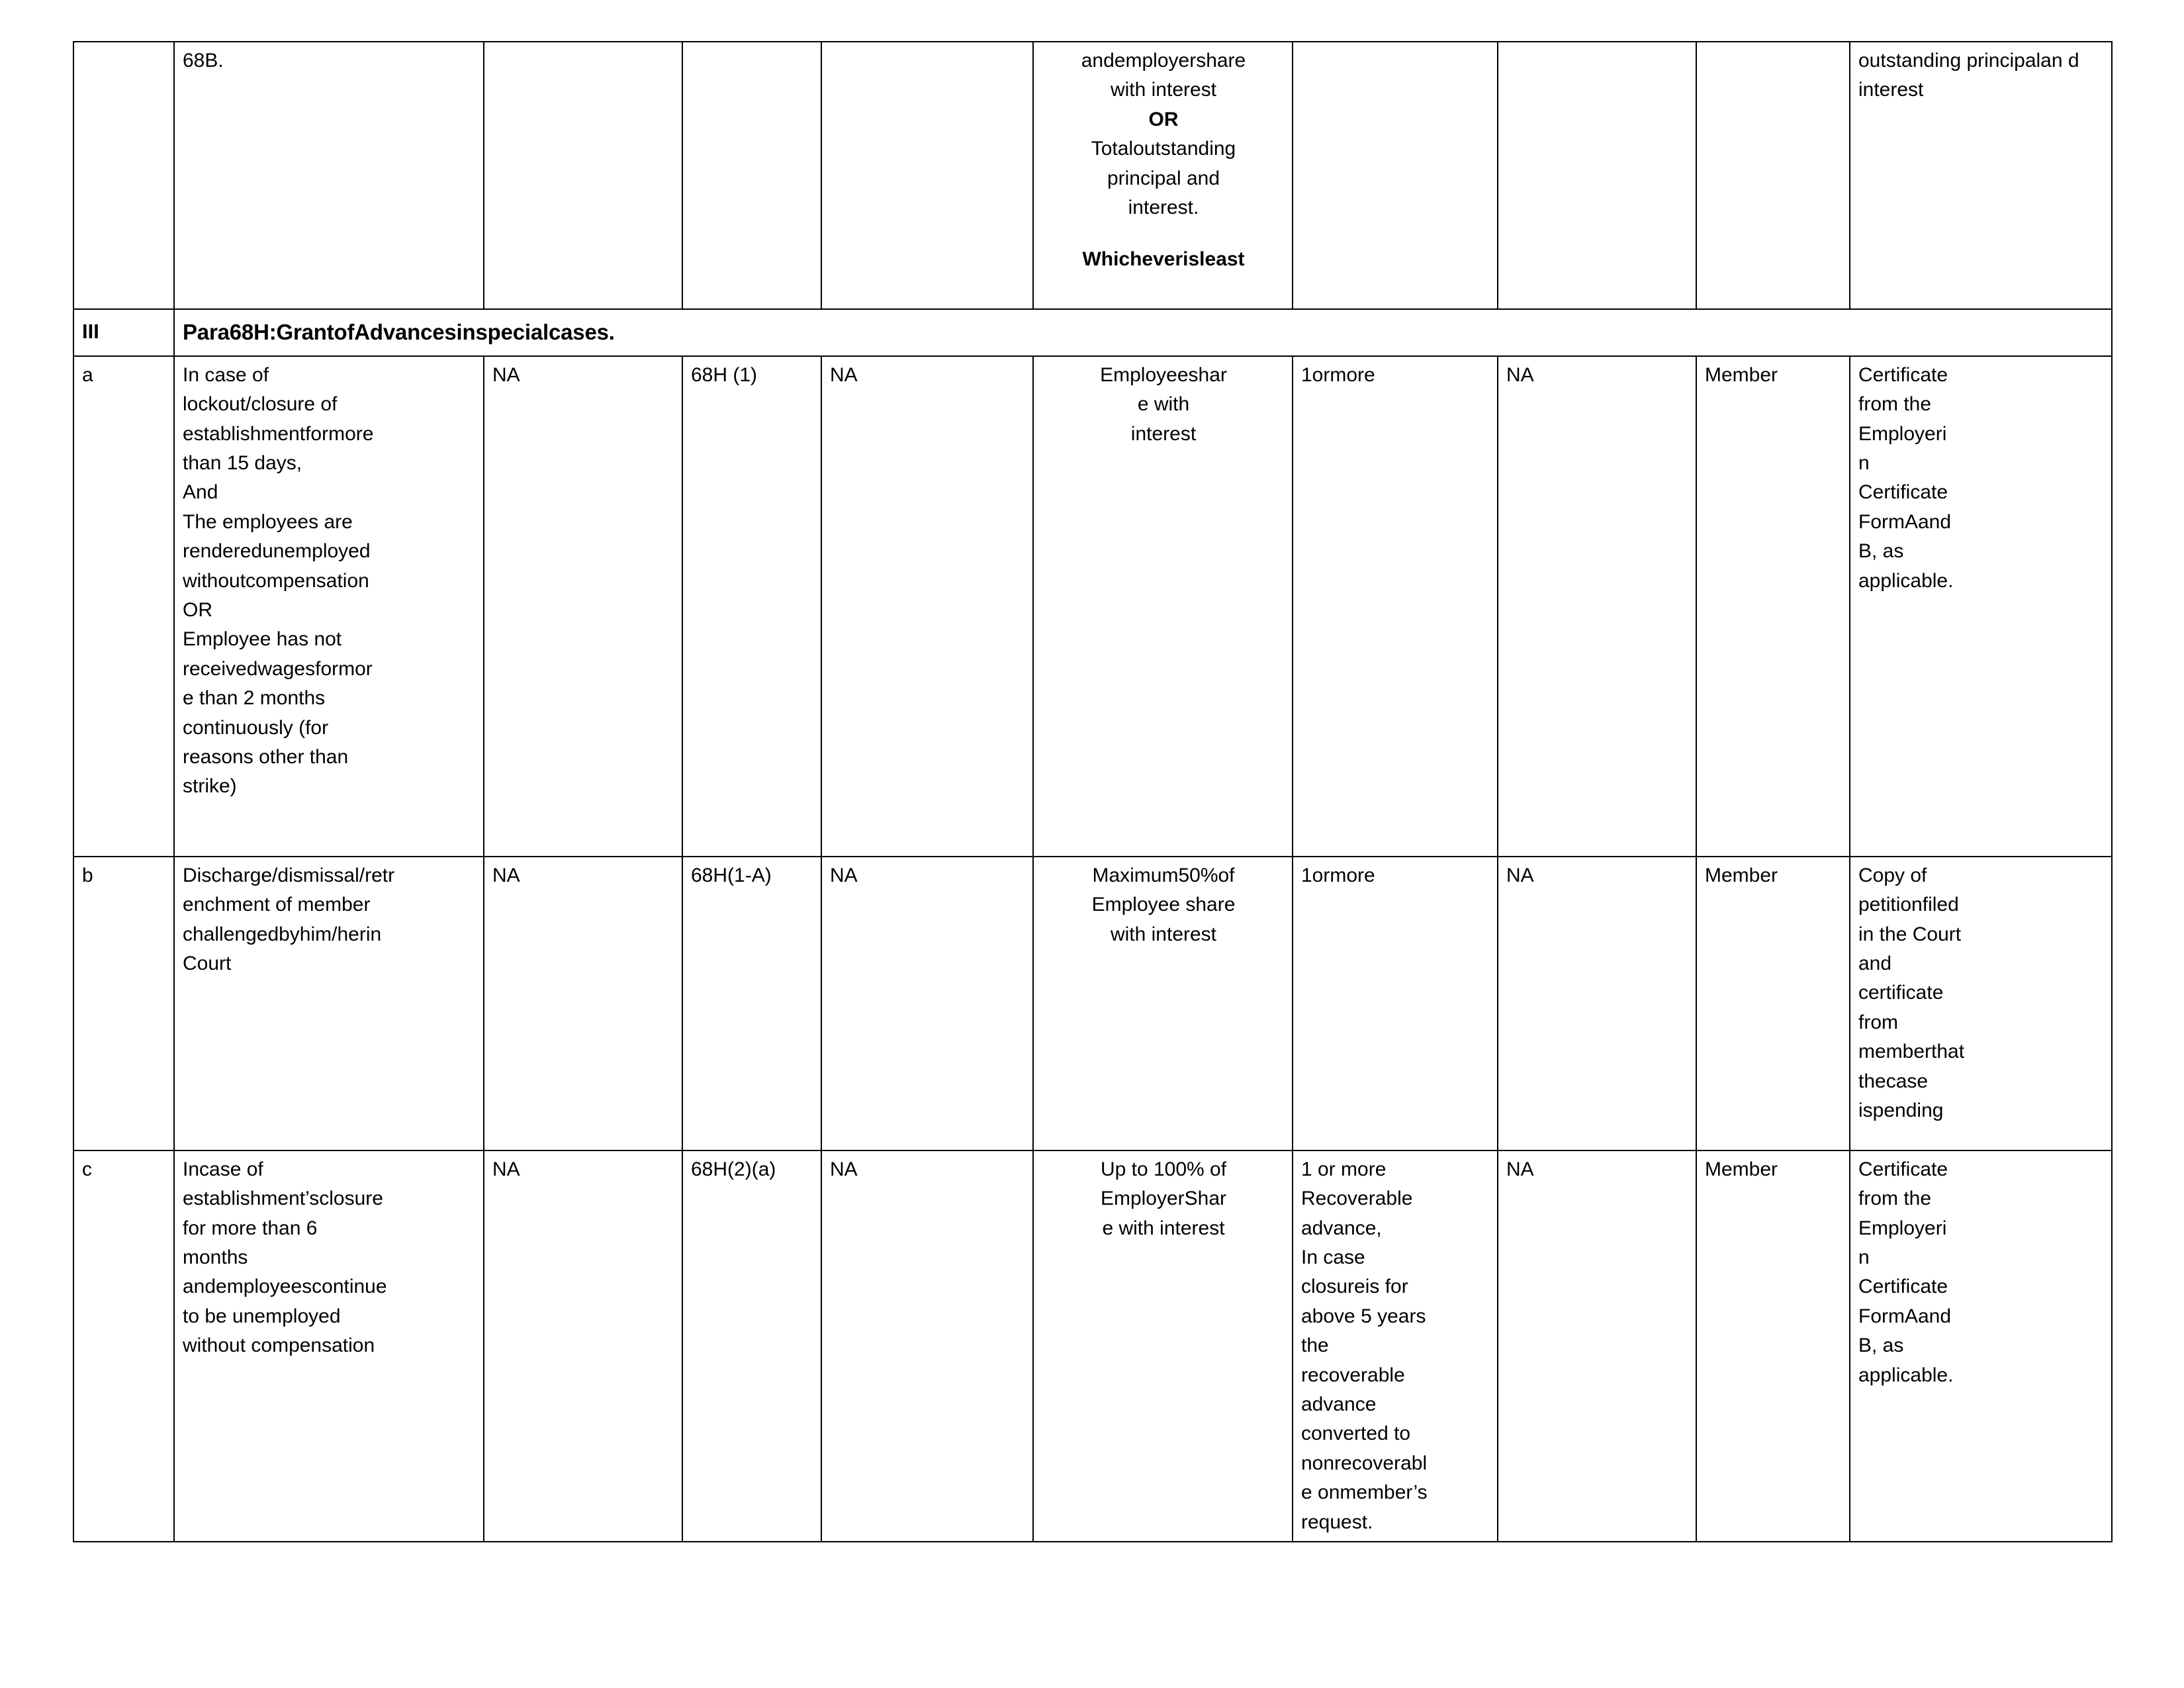  I want to click on certificate-line: thecase, so click(1894, 1081).